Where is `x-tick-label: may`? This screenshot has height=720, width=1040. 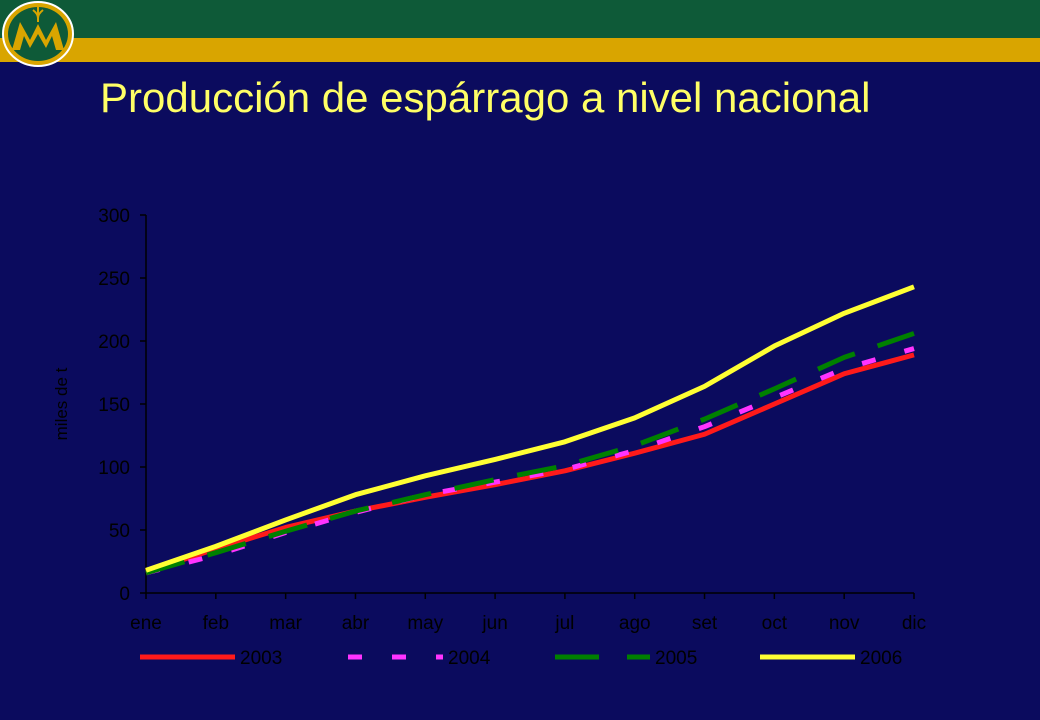 x-tick-label: may is located at coordinates (425, 623).